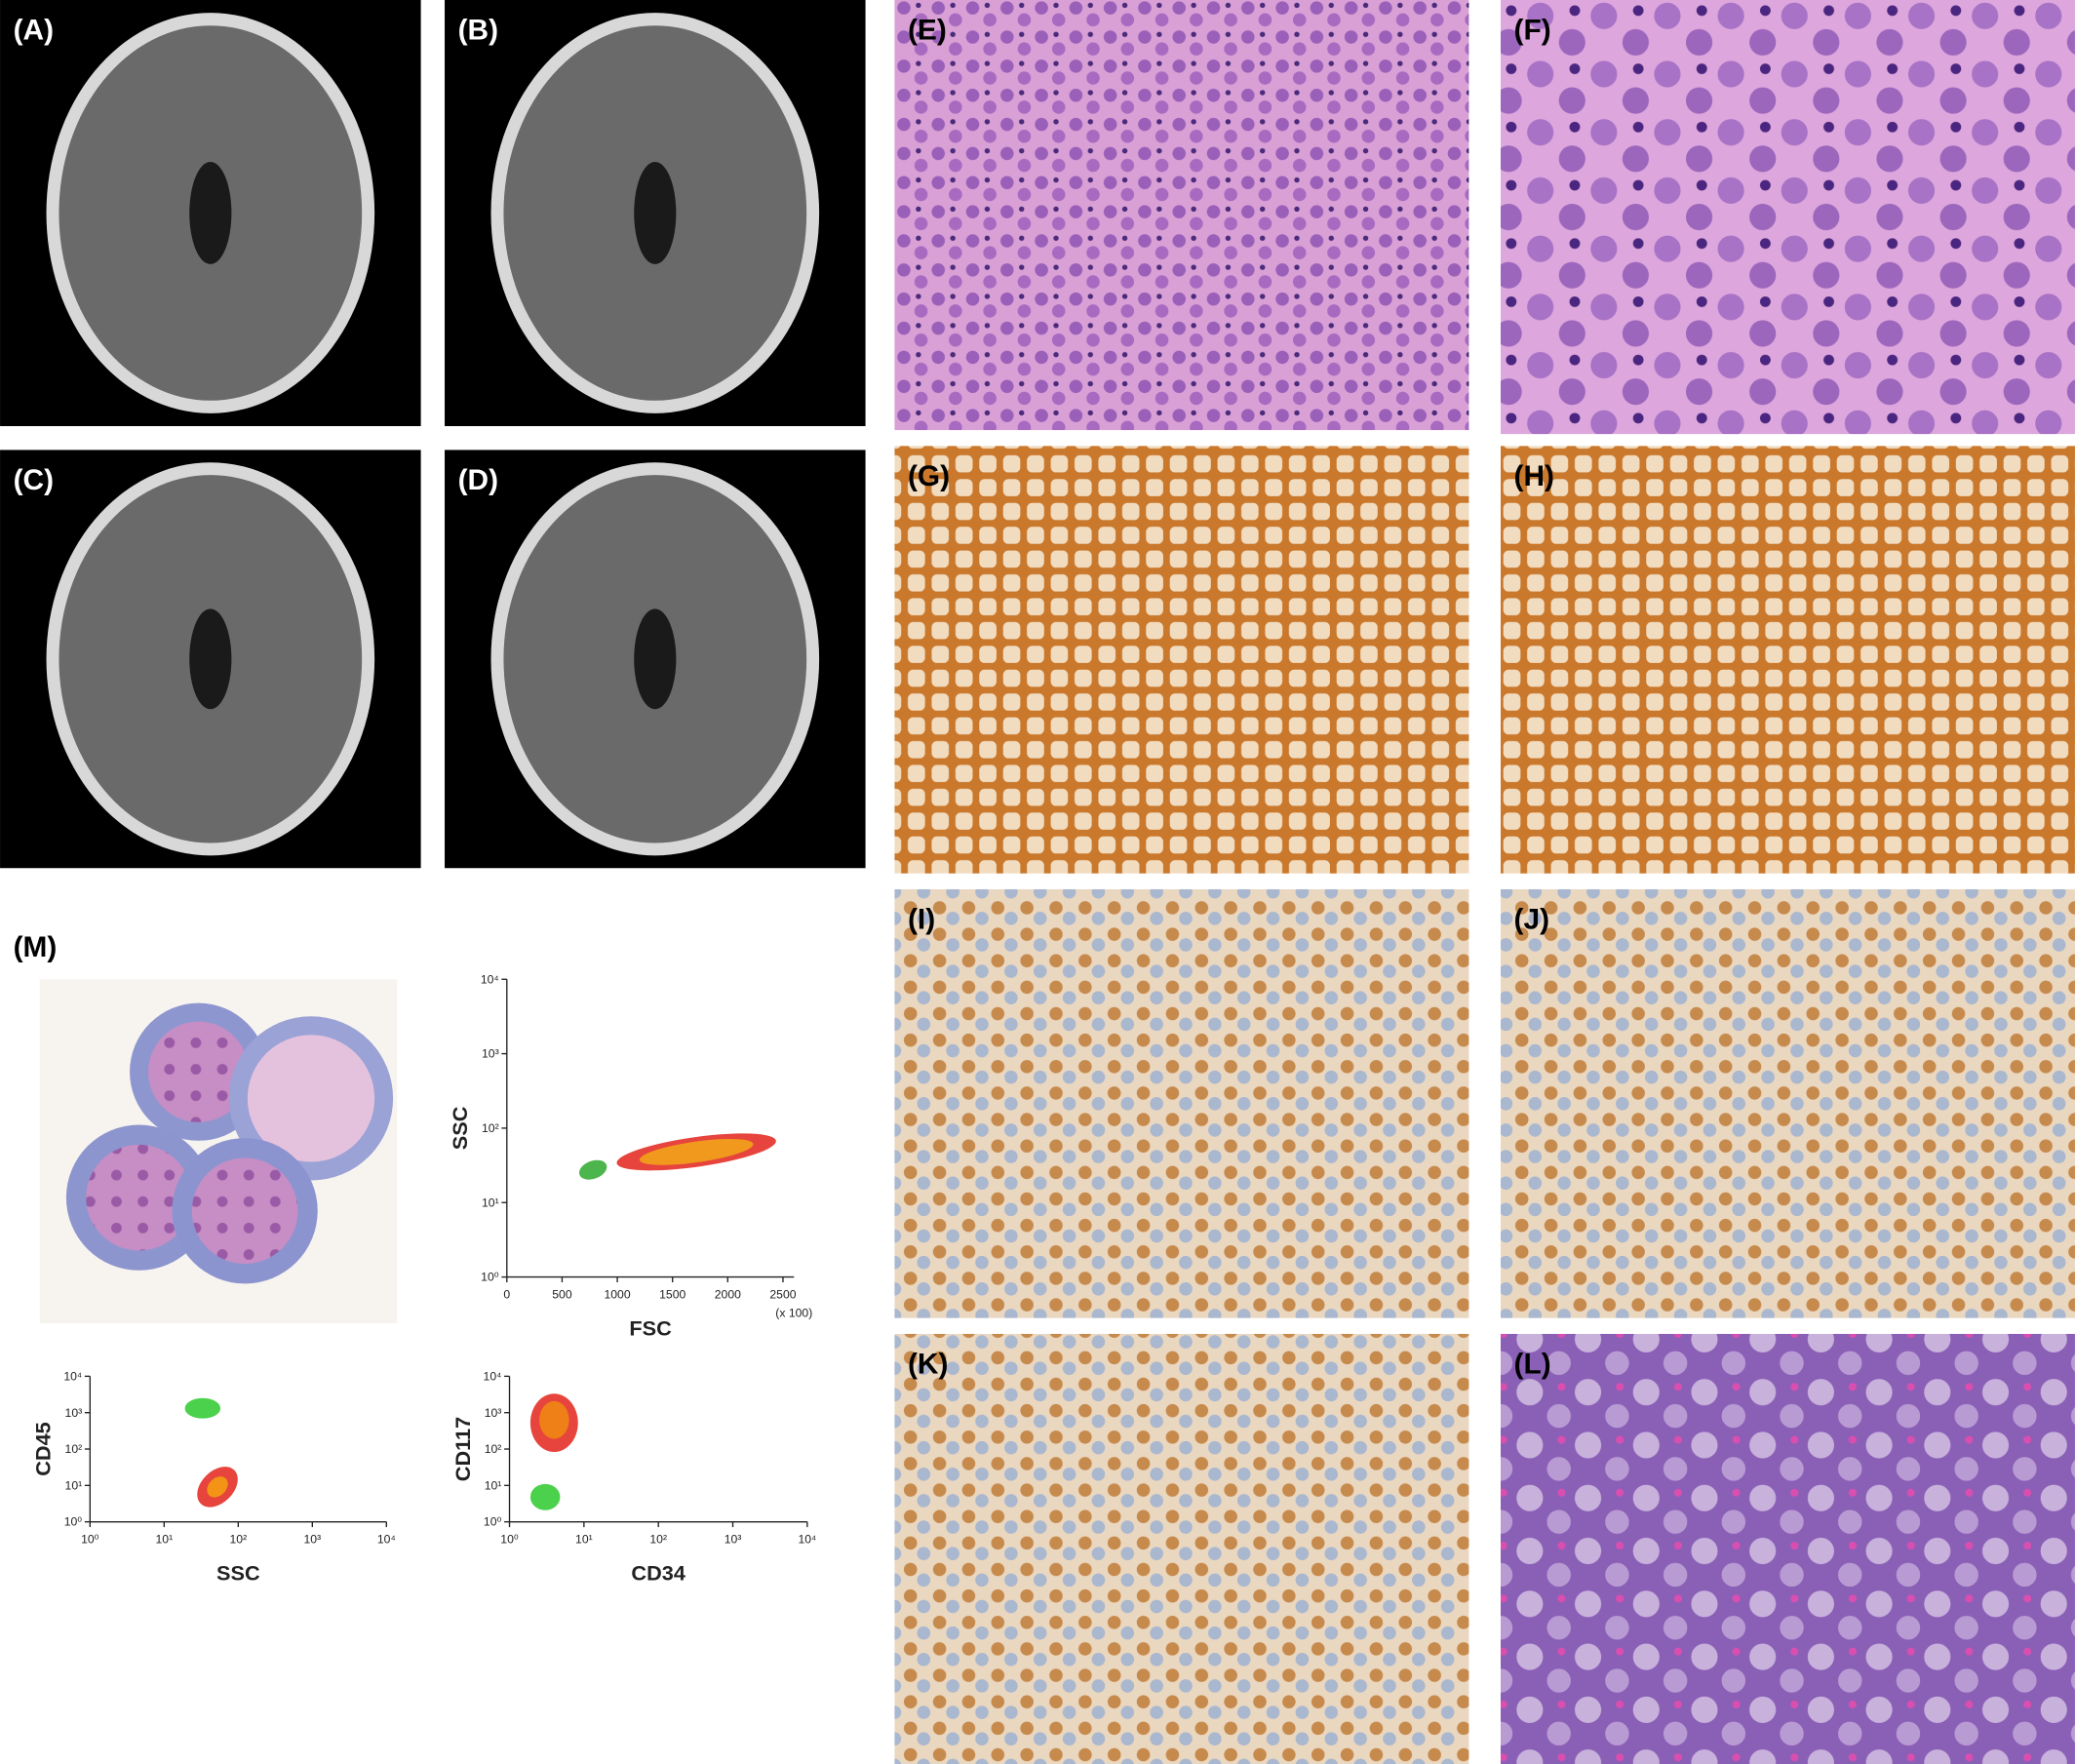  I want to click on panel-label: (M), so click(36, 947).